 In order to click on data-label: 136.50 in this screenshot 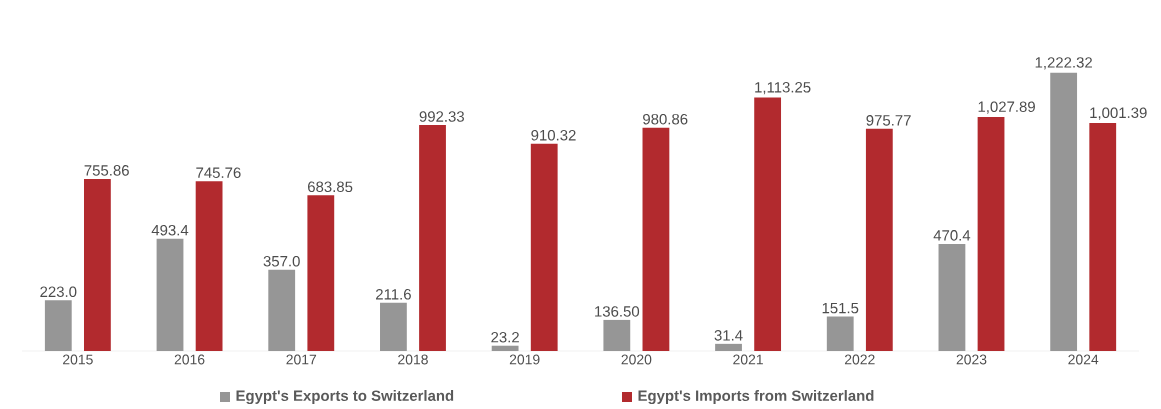, I will do `click(617, 311)`.